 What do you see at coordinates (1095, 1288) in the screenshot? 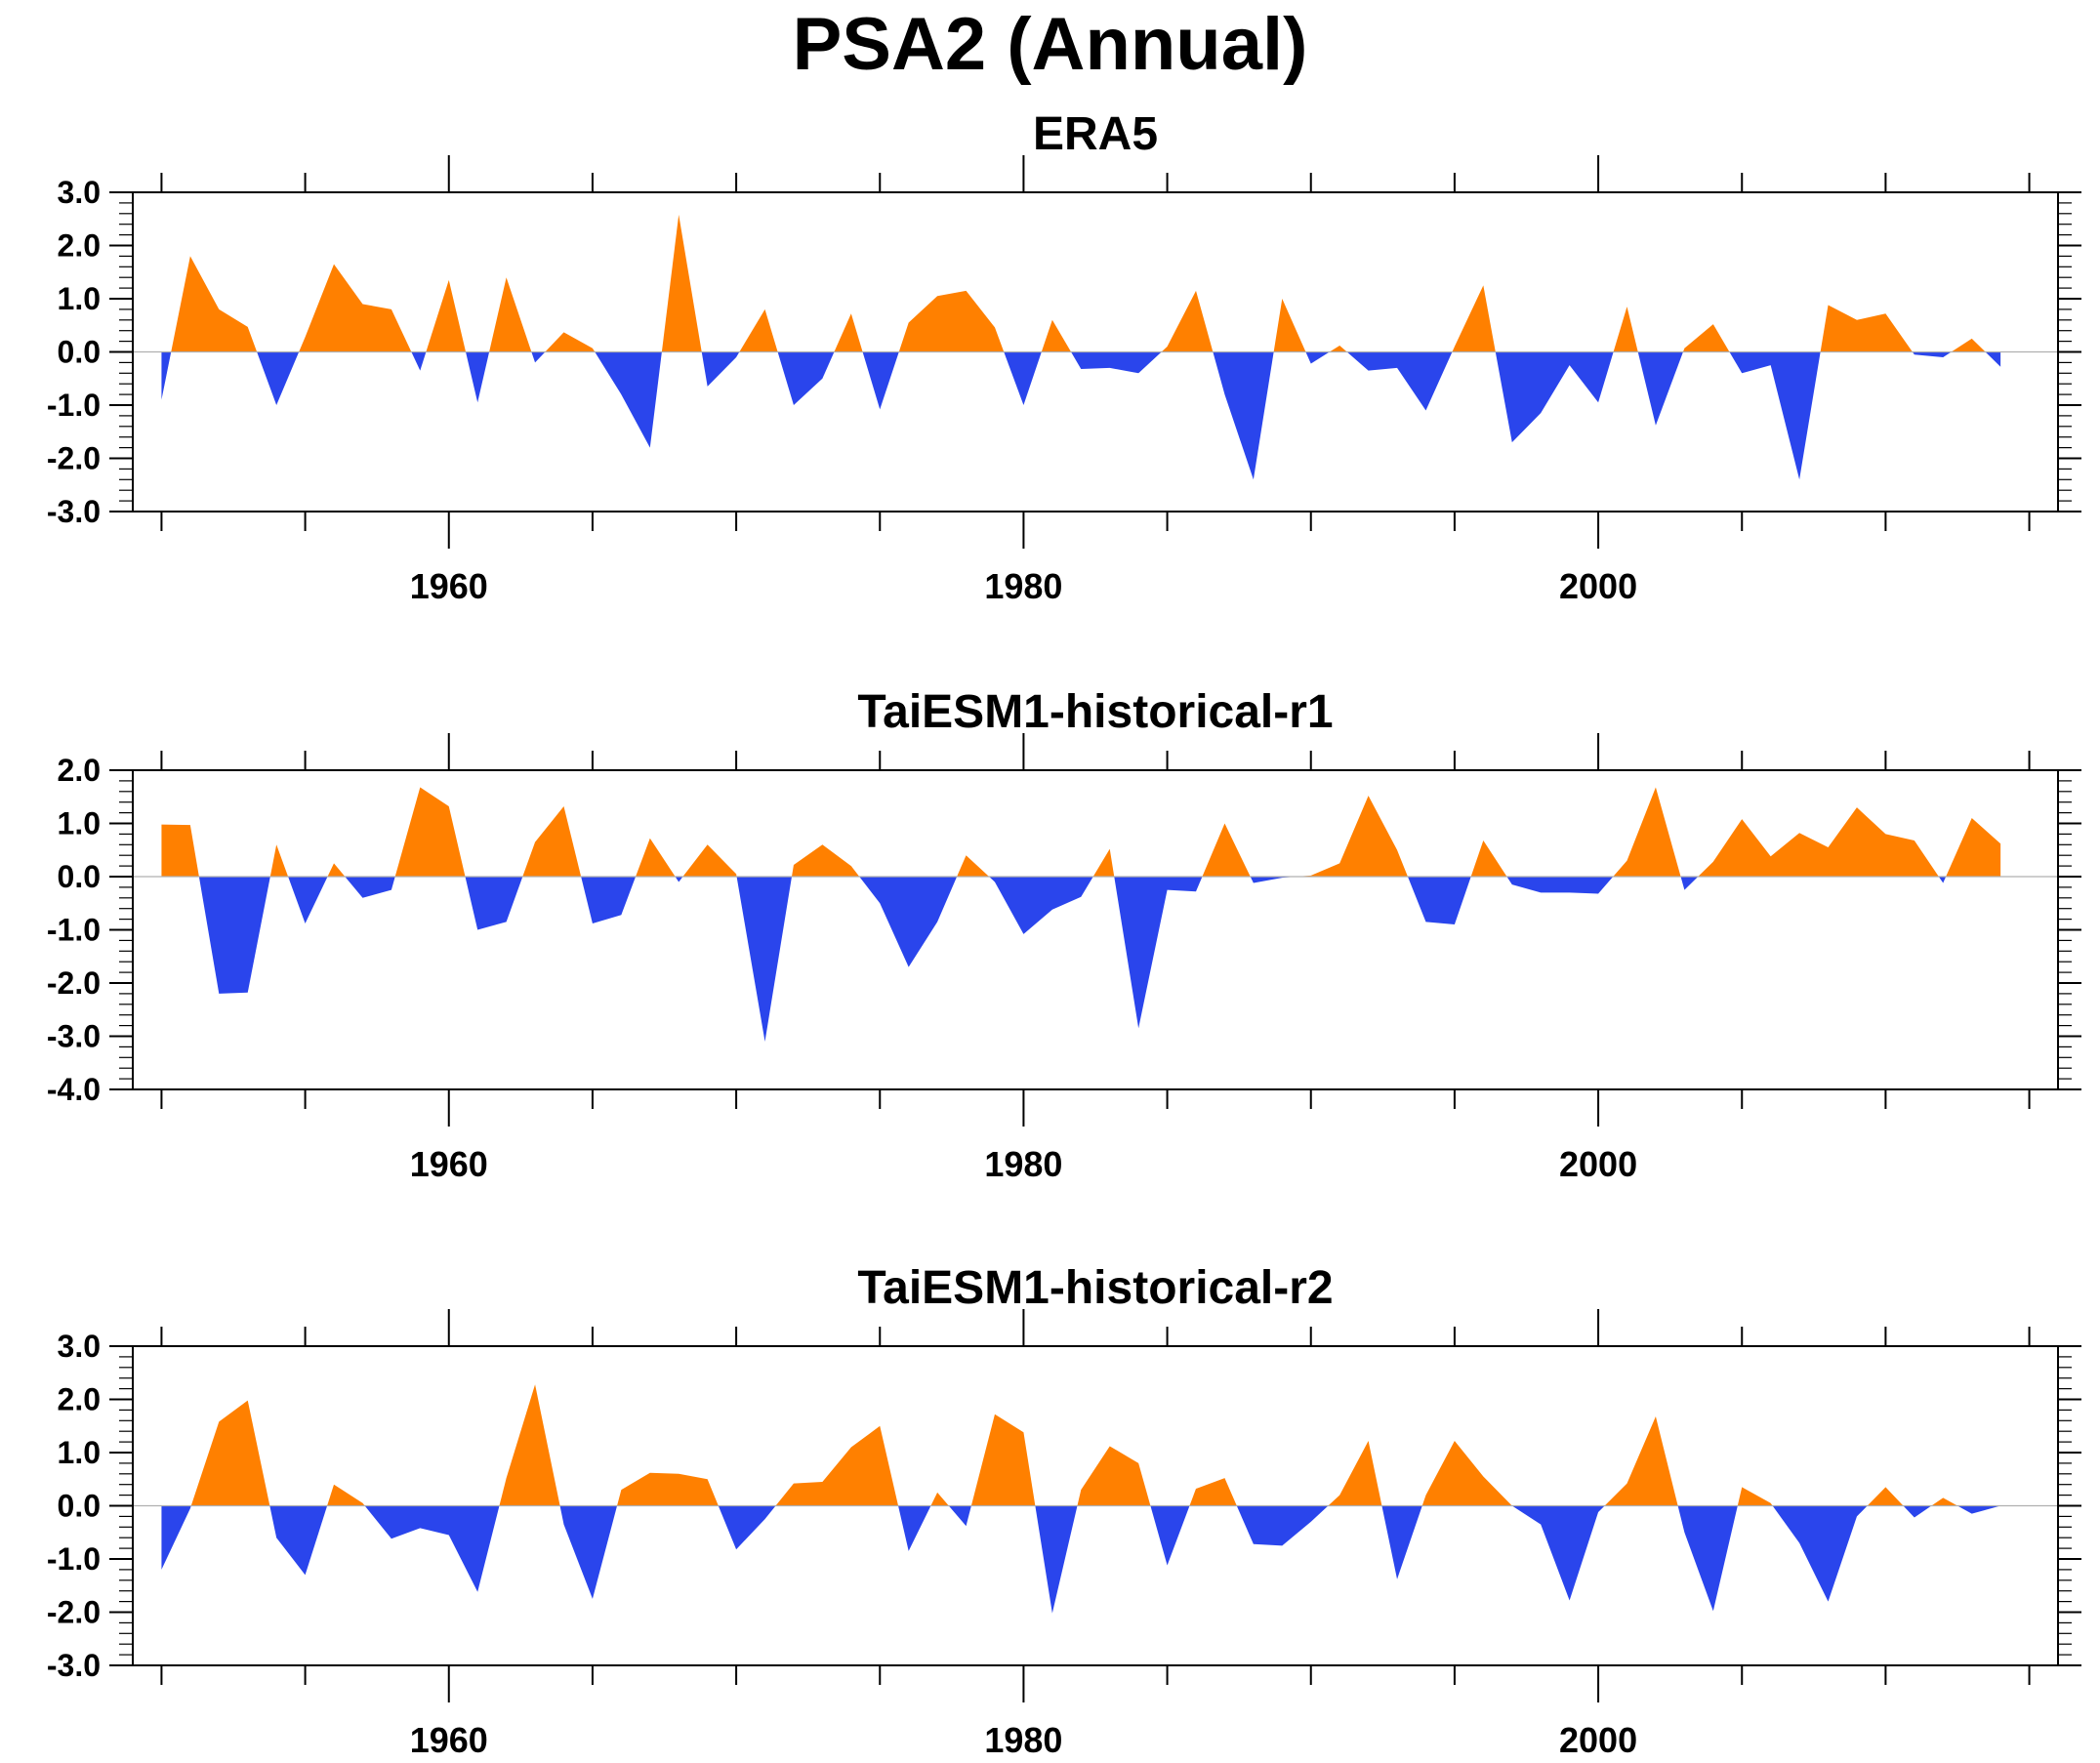
I see `panel-title: TaiESM1-historical-r2` at bounding box center [1095, 1288].